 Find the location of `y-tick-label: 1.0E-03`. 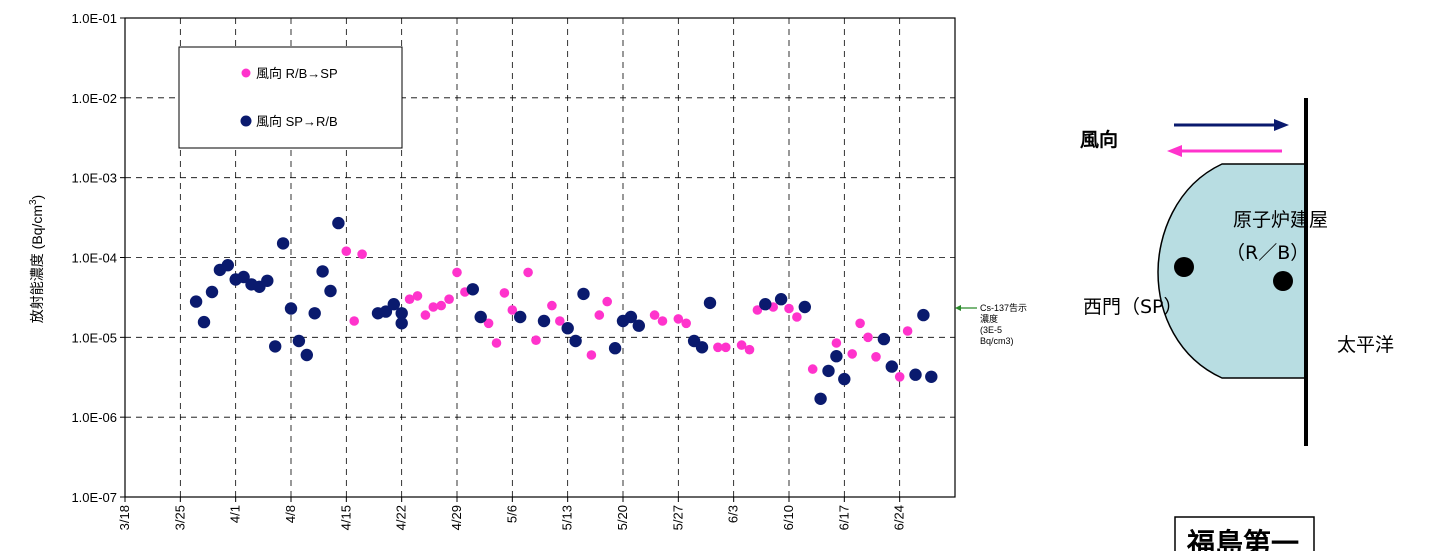

y-tick-label: 1.0E-03 is located at coordinates (94, 178).